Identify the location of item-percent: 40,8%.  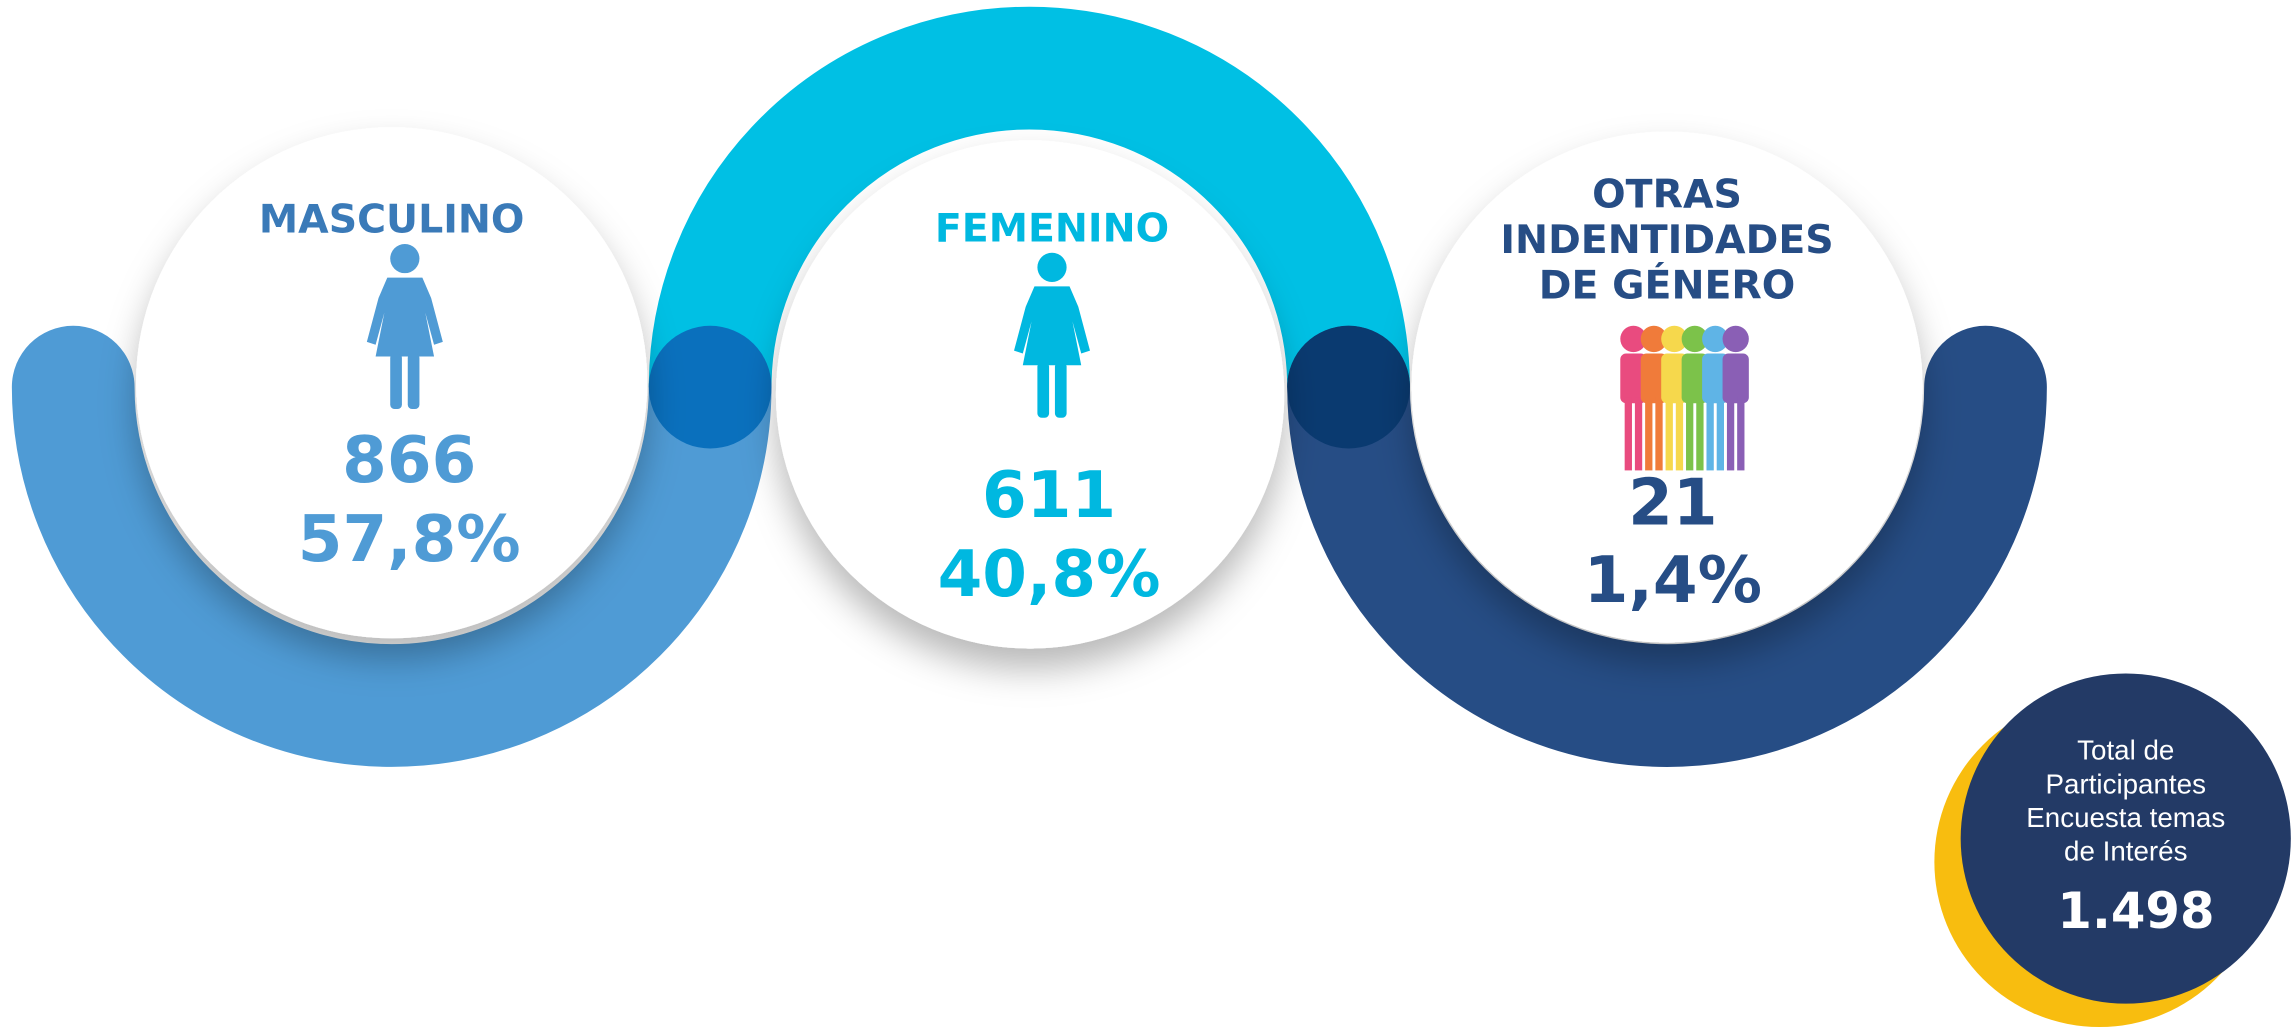
(1049, 574).